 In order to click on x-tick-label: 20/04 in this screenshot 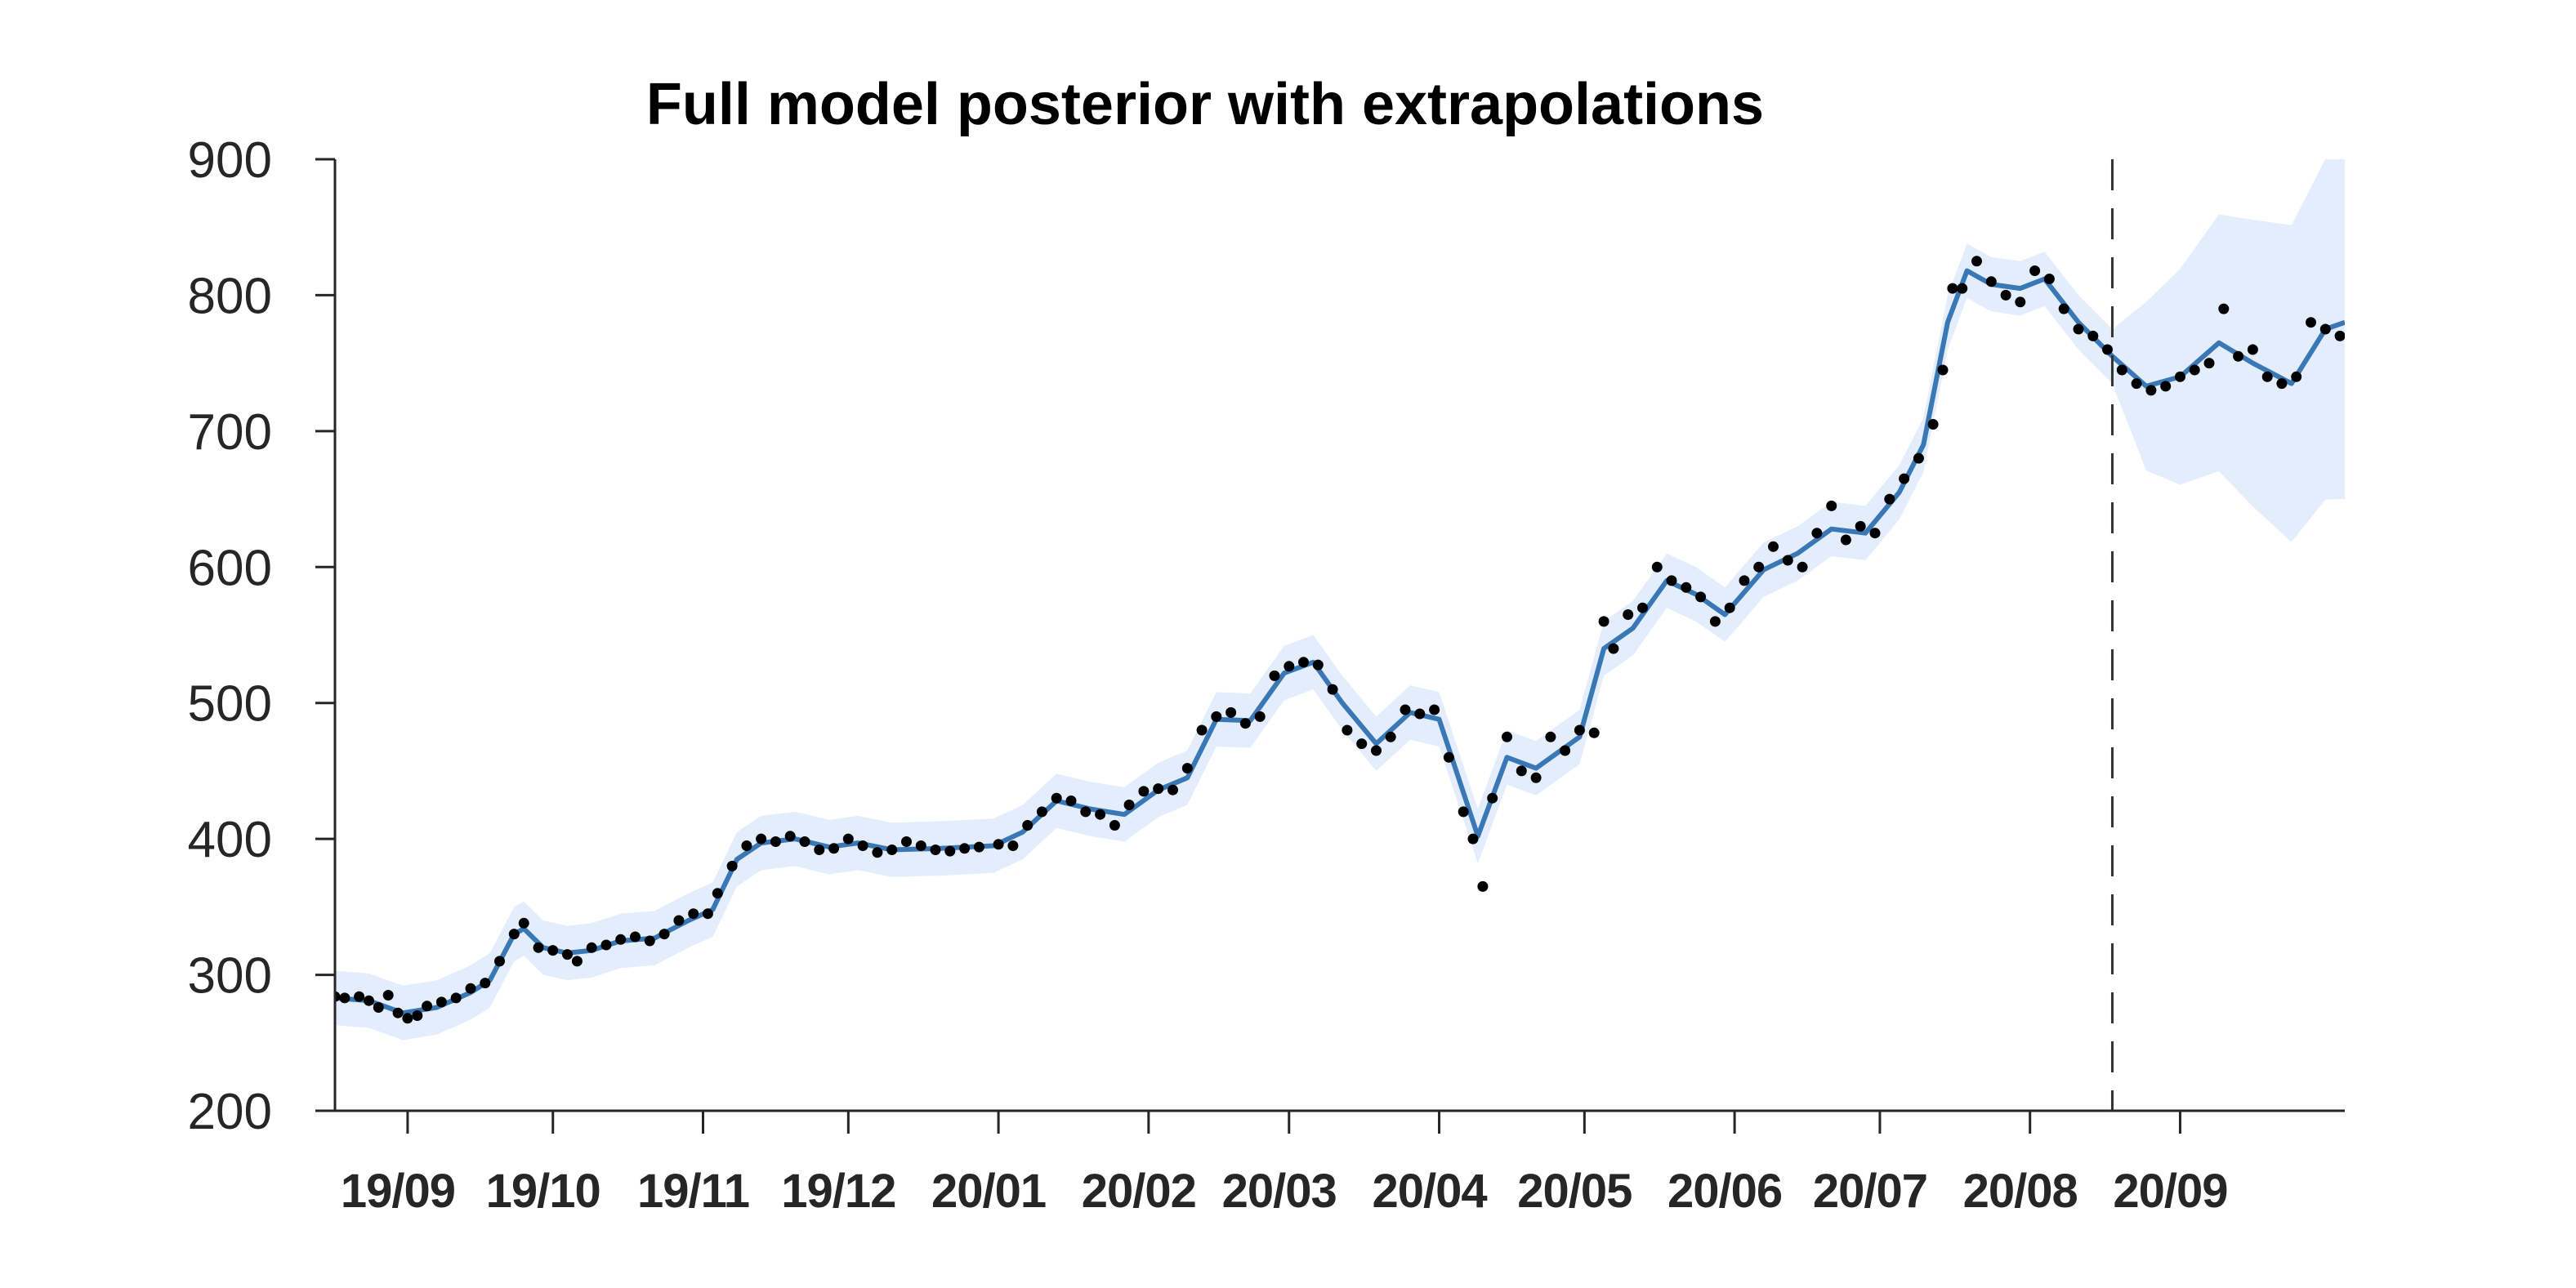, I will do `click(1430, 1191)`.